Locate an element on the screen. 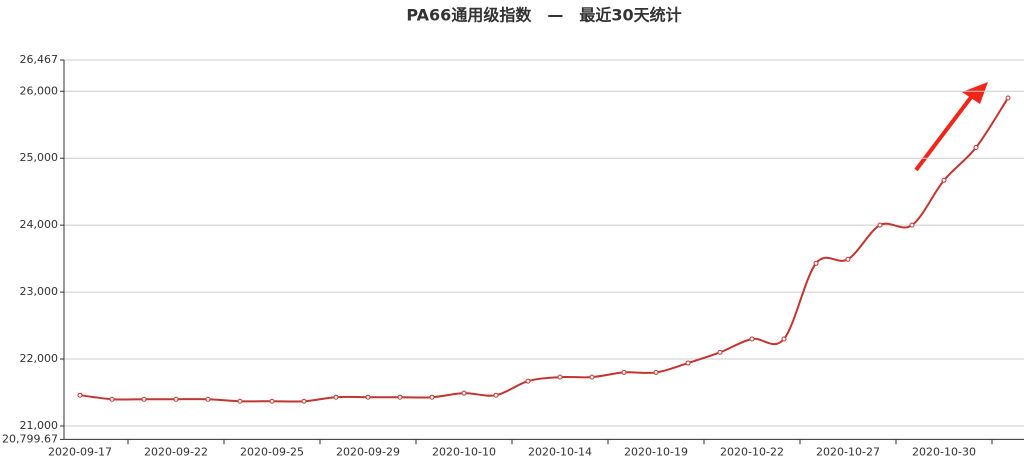 Image resolution: width=1028 pixels, height=468 pixels. arrow-shaft is located at coordinates (945, 131).